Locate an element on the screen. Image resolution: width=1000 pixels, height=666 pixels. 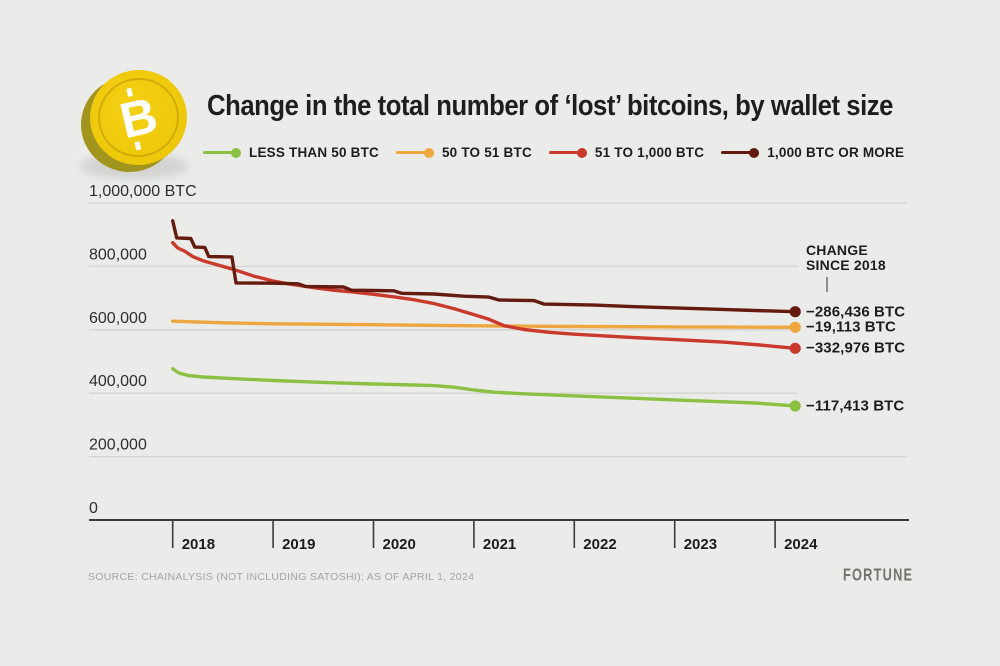
series-line-51-to-1-000-btc is located at coordinates (483, 295).